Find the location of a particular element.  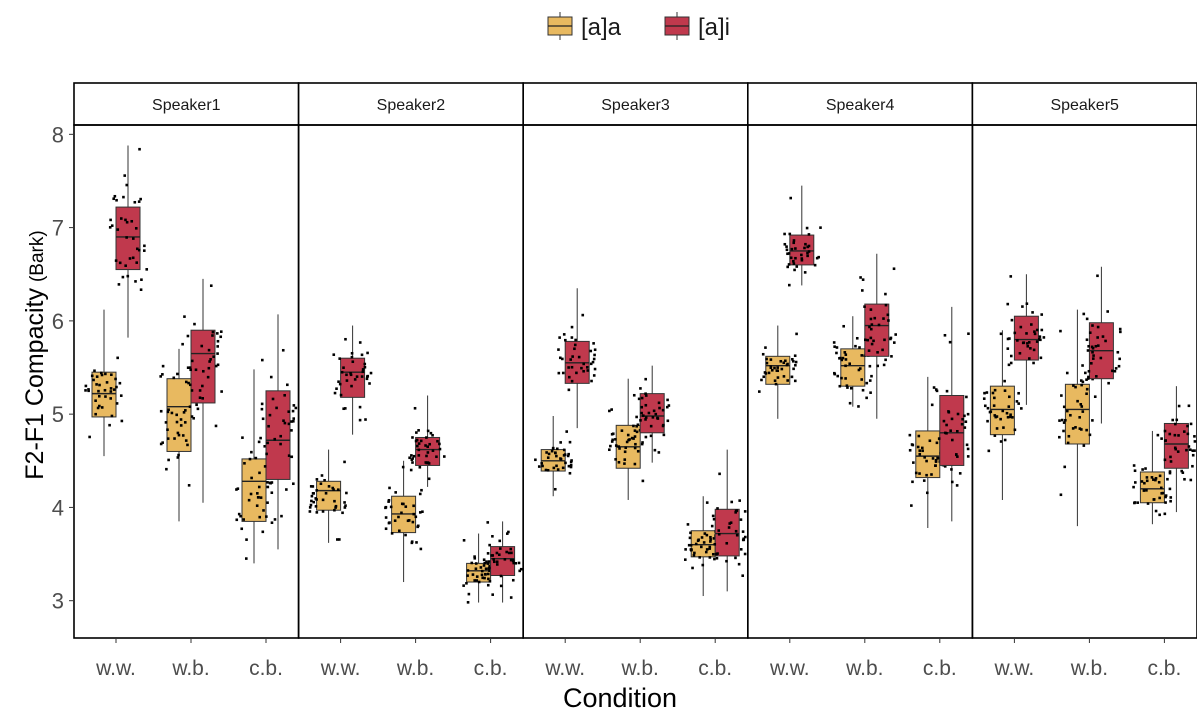

y-tick-label: 7 is located at coordinates (58, 228).